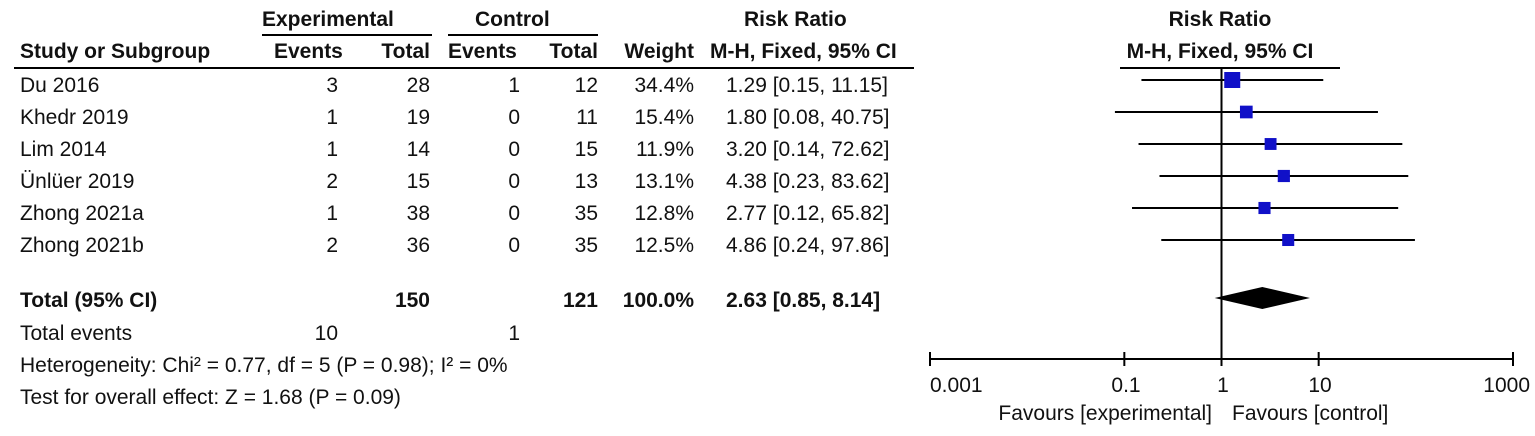 Image resolution: width=1535 pixels, height=436 pixels. I want to click on exp-total: 28, so click(418, 85).